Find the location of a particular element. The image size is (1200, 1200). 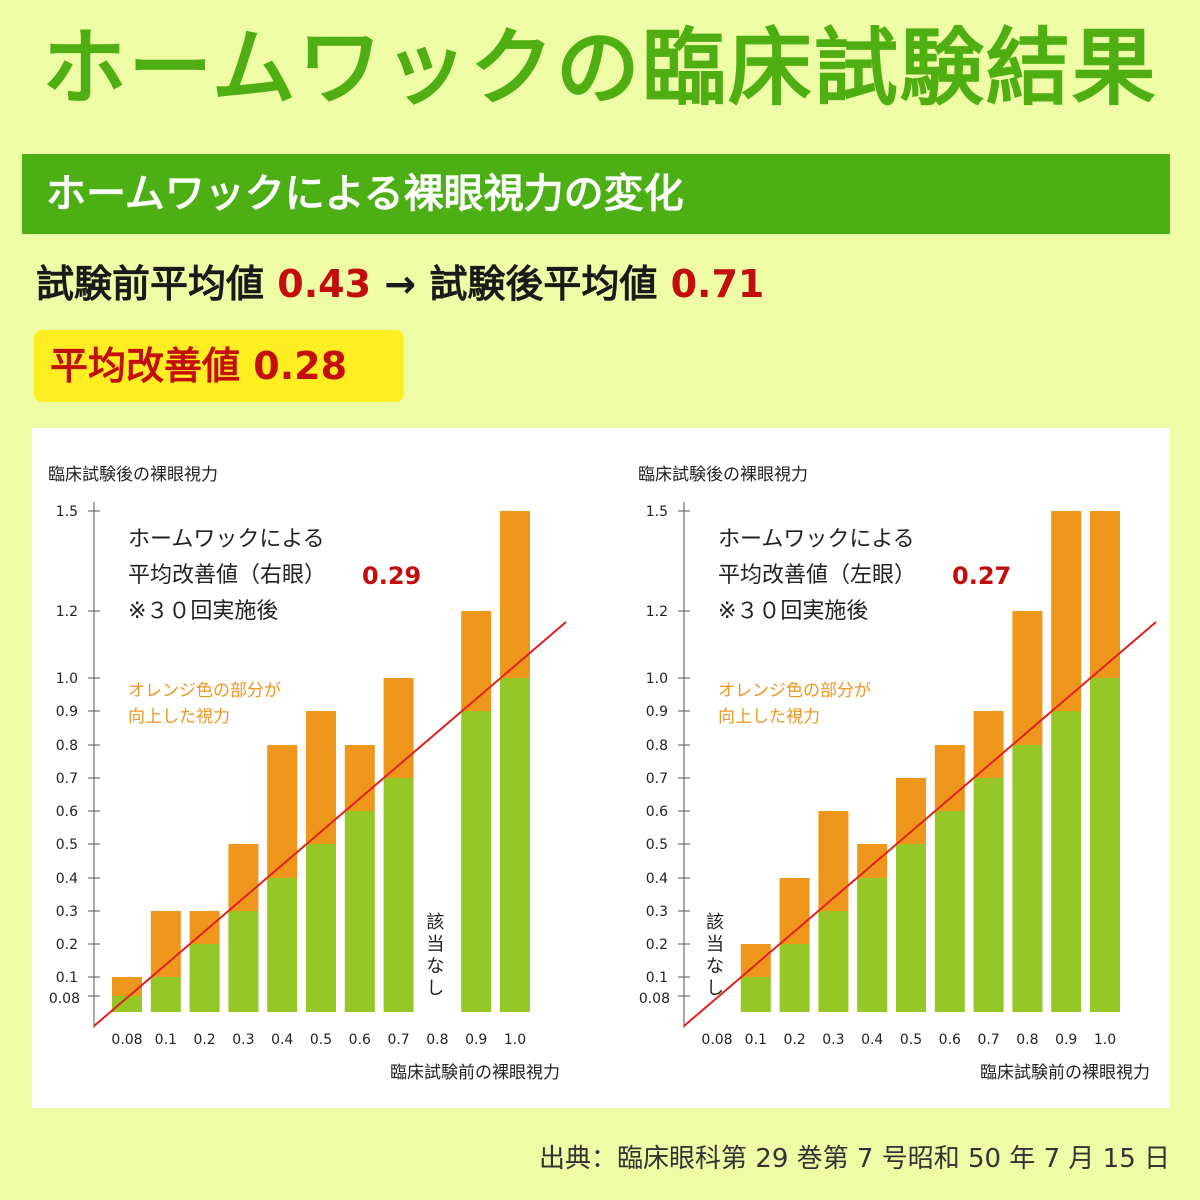

average-summary: 試験前平均値 0.43 → 試験後平均値 0.71 is located at coordinates (400, 284).